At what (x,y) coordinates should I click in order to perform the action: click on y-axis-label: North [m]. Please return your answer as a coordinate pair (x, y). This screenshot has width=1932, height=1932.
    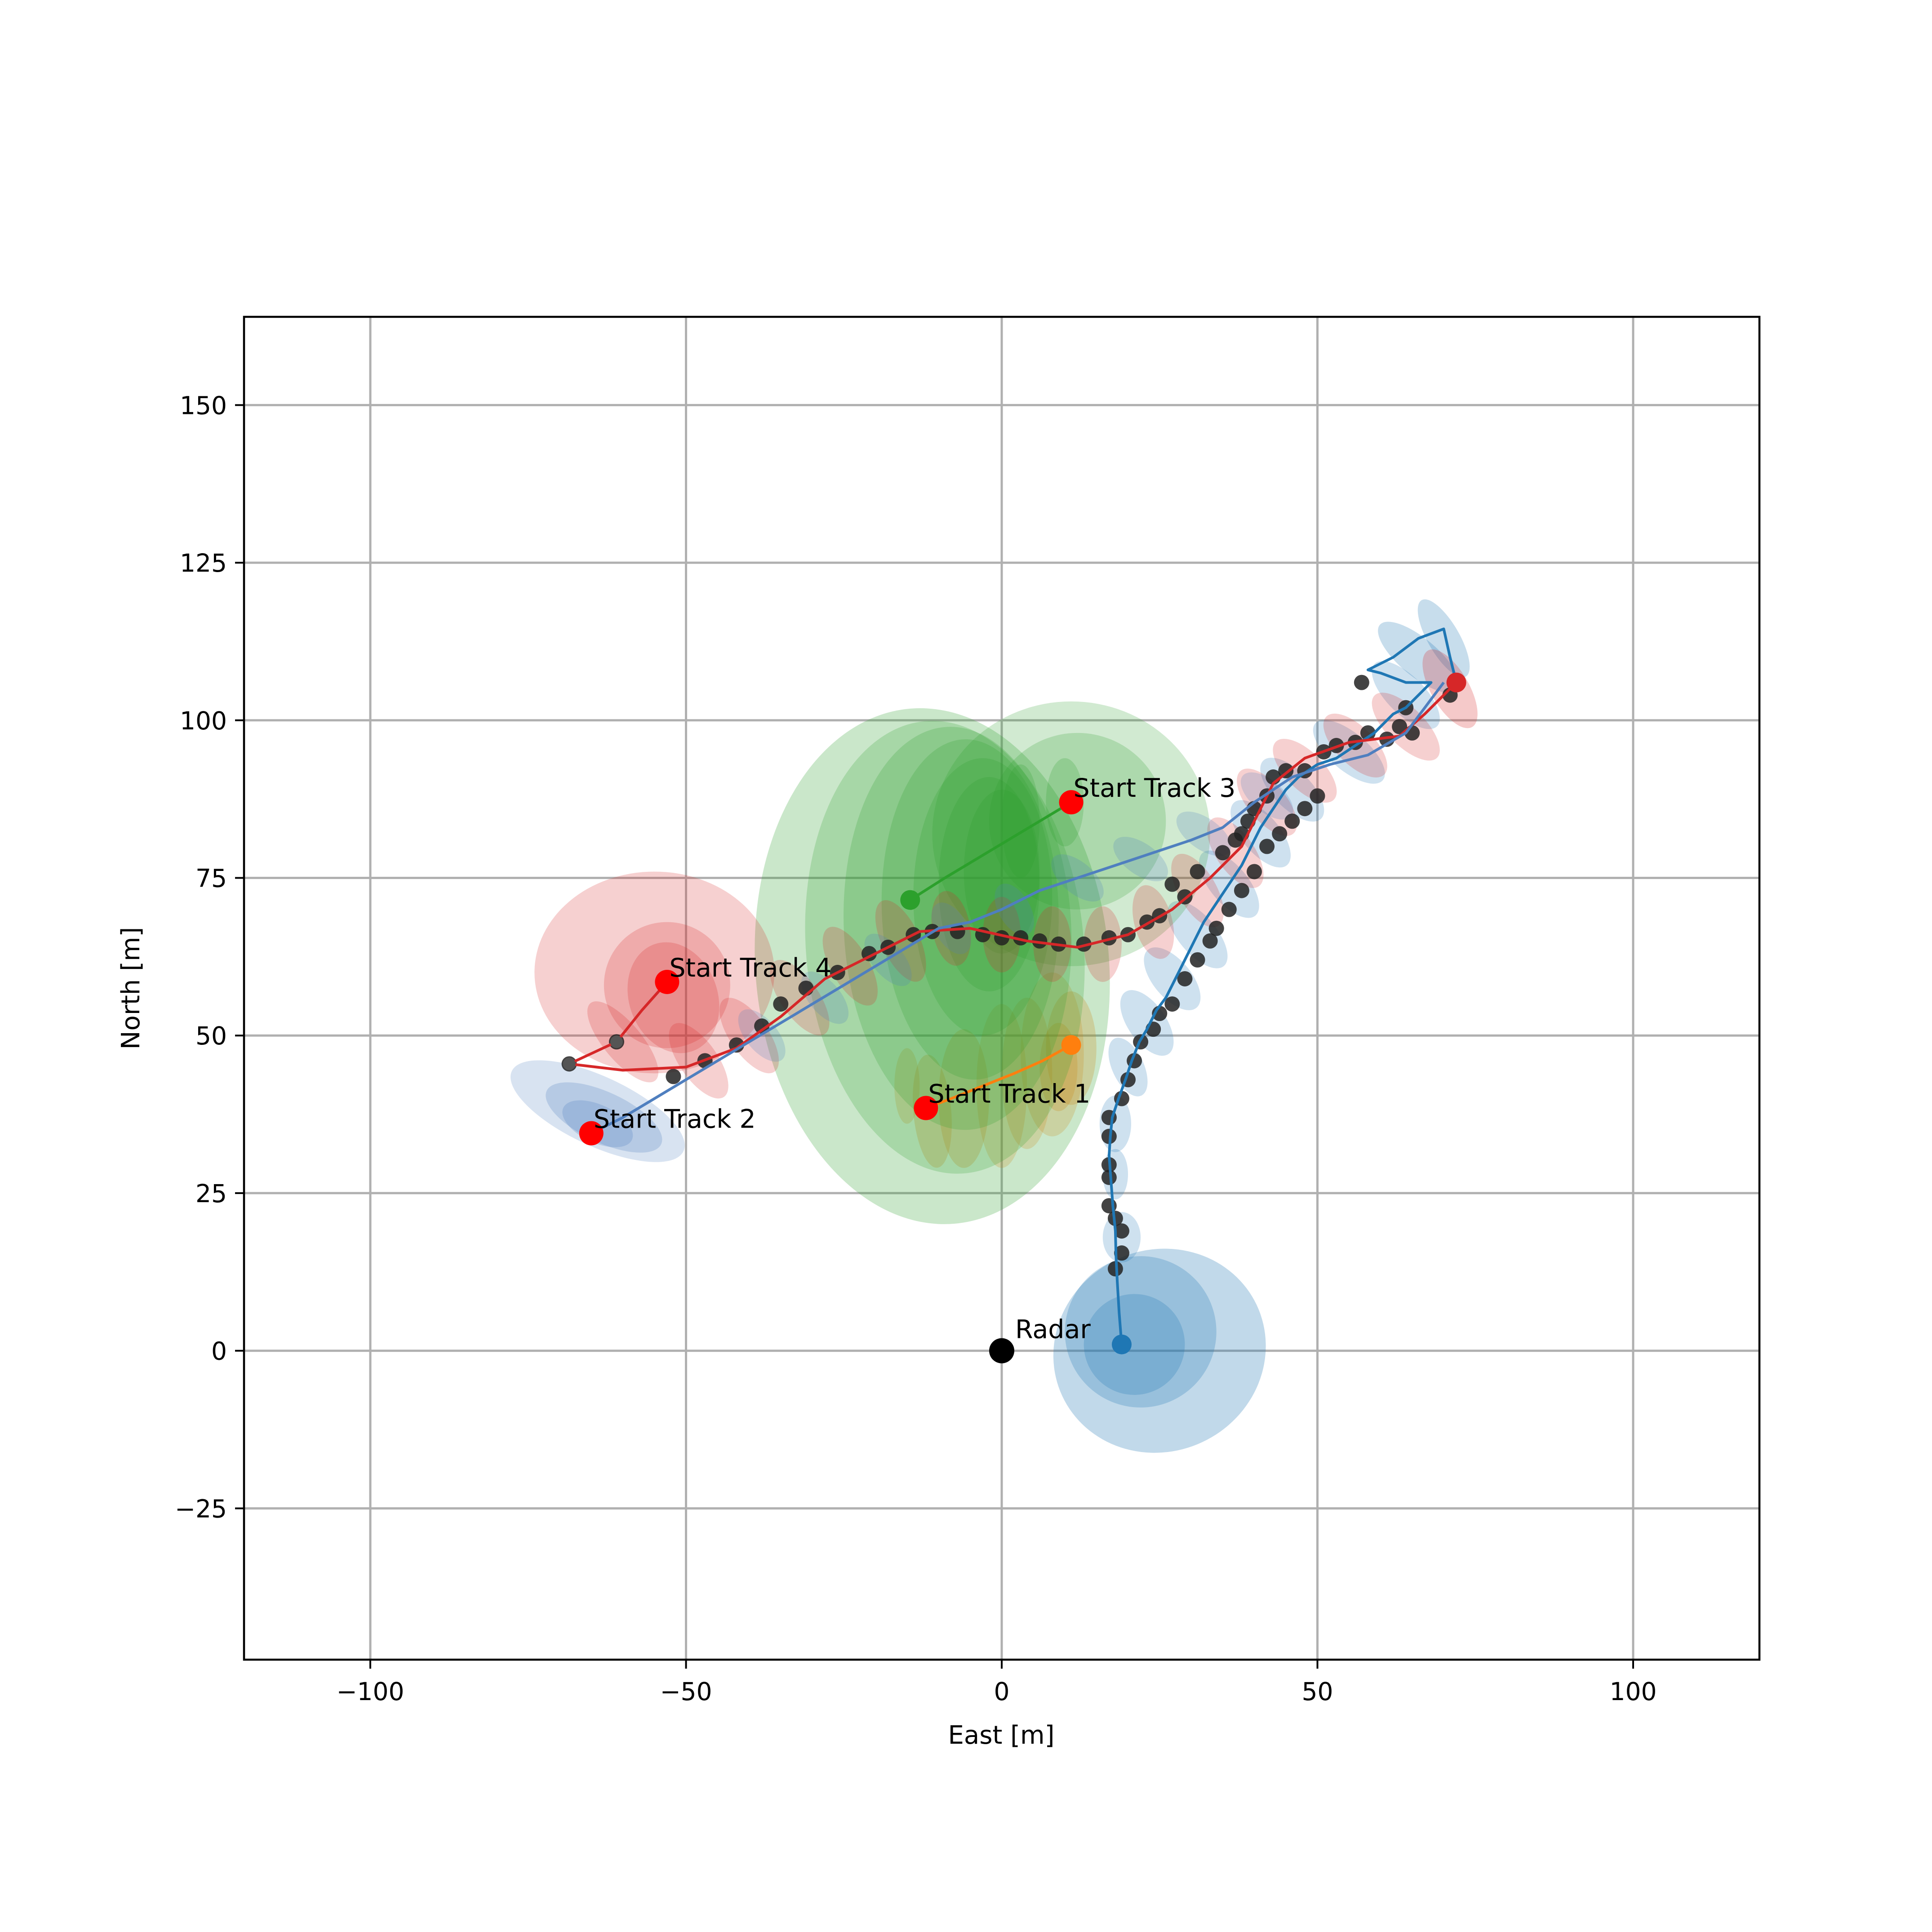
    Looking at the image, I should click on (131, 988).